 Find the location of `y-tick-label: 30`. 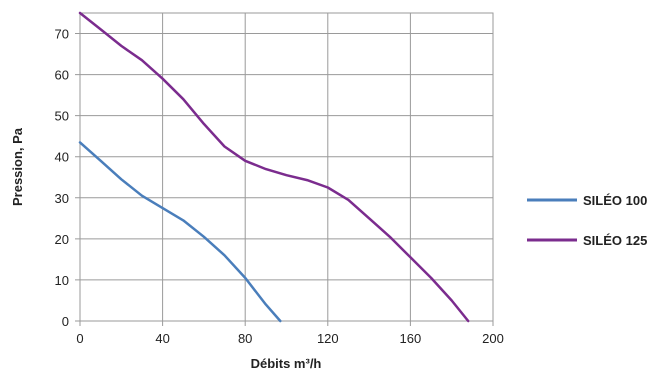

y-tick-label: 30 is located at coordinates (62, 198).